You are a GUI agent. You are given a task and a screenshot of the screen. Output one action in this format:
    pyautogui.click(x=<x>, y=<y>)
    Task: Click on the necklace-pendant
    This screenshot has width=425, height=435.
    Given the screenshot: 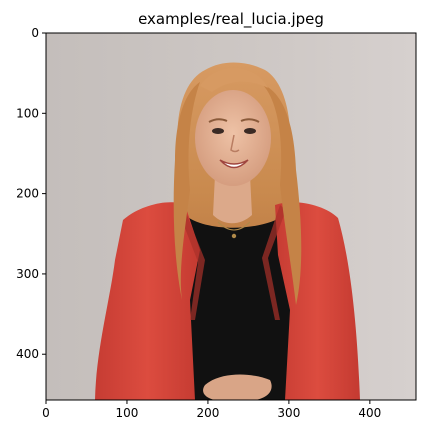 What is the action you would take?
    pyautogui.click(x=234, y=236)
    